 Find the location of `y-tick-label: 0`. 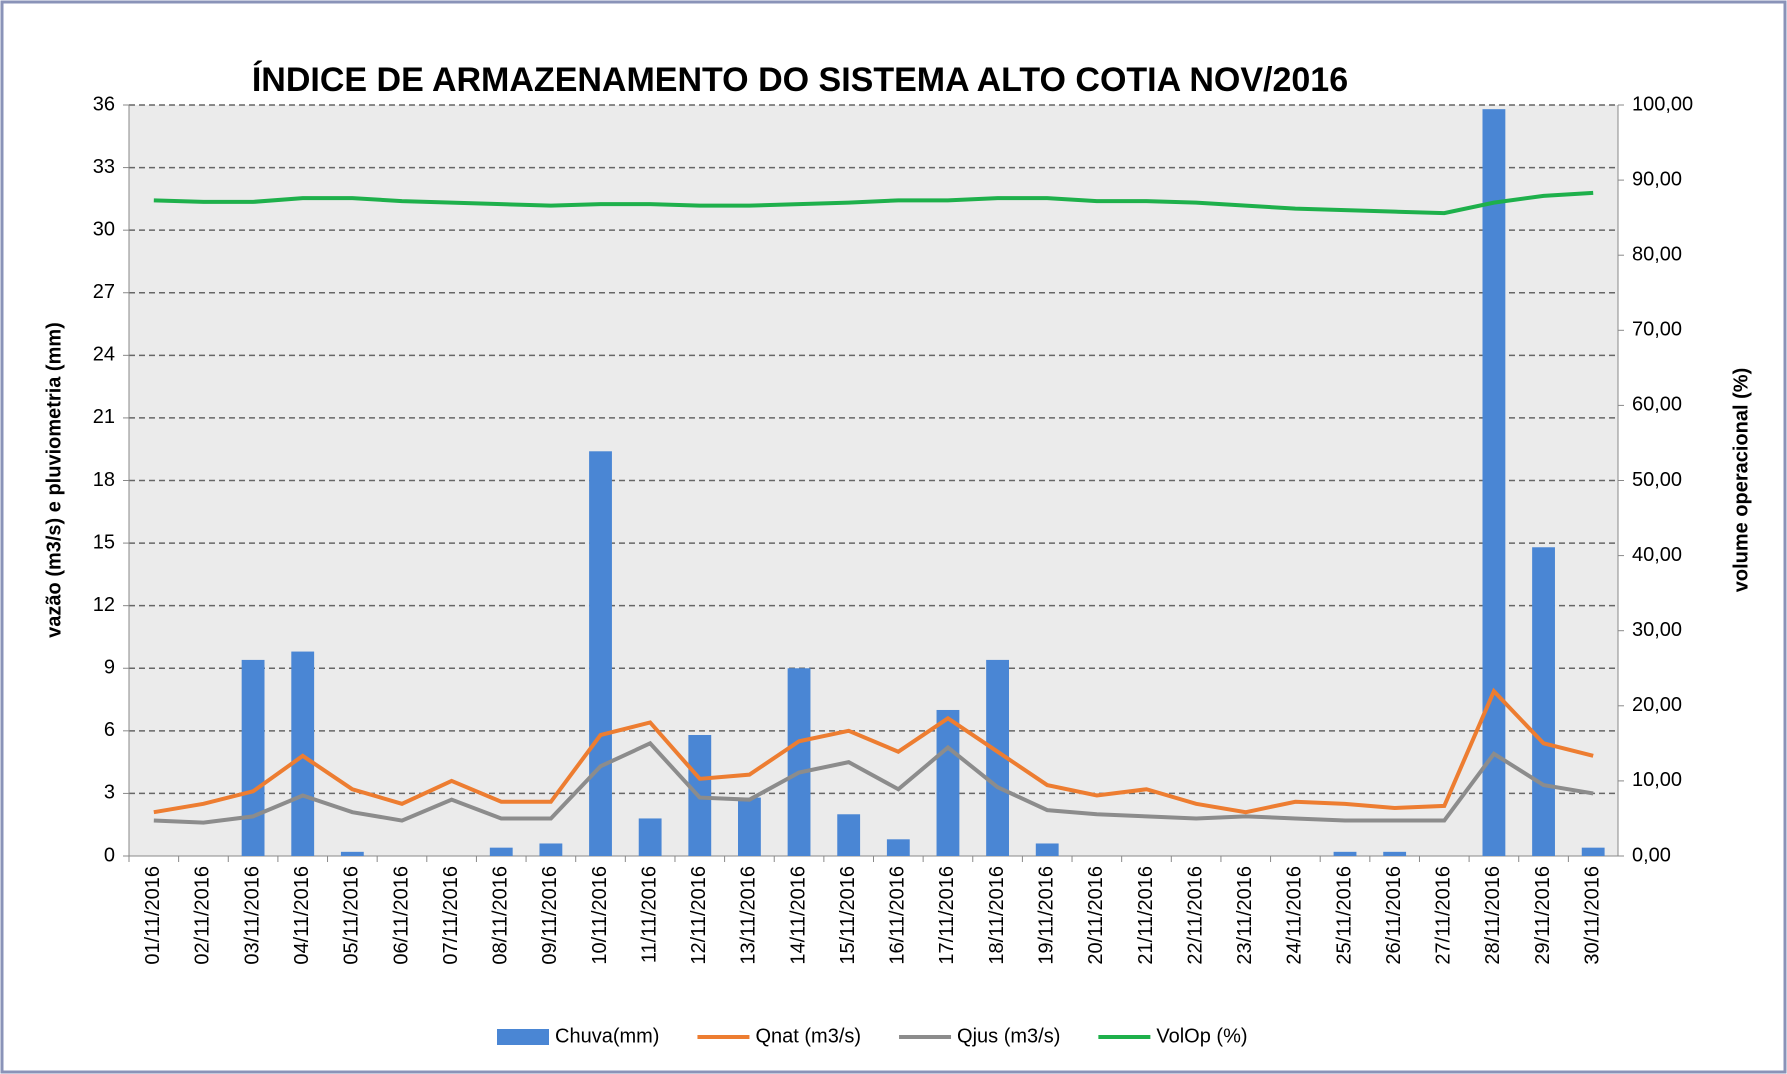

y-tick-label: 0 is located at coordinates (109, 855).